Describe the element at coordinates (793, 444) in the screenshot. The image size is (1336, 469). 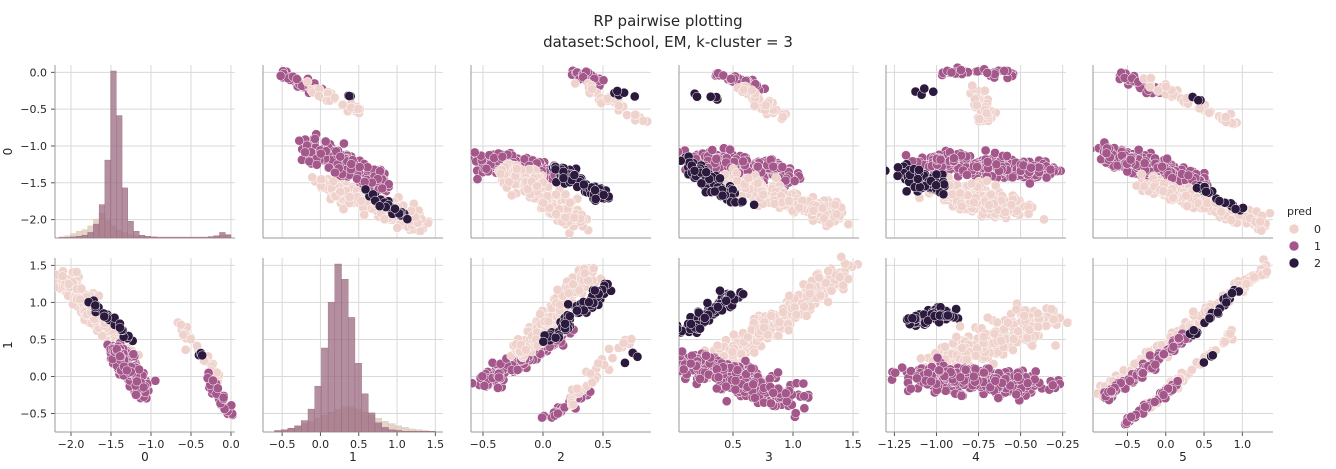
I see `x-tick-label: 1.0` at that location.